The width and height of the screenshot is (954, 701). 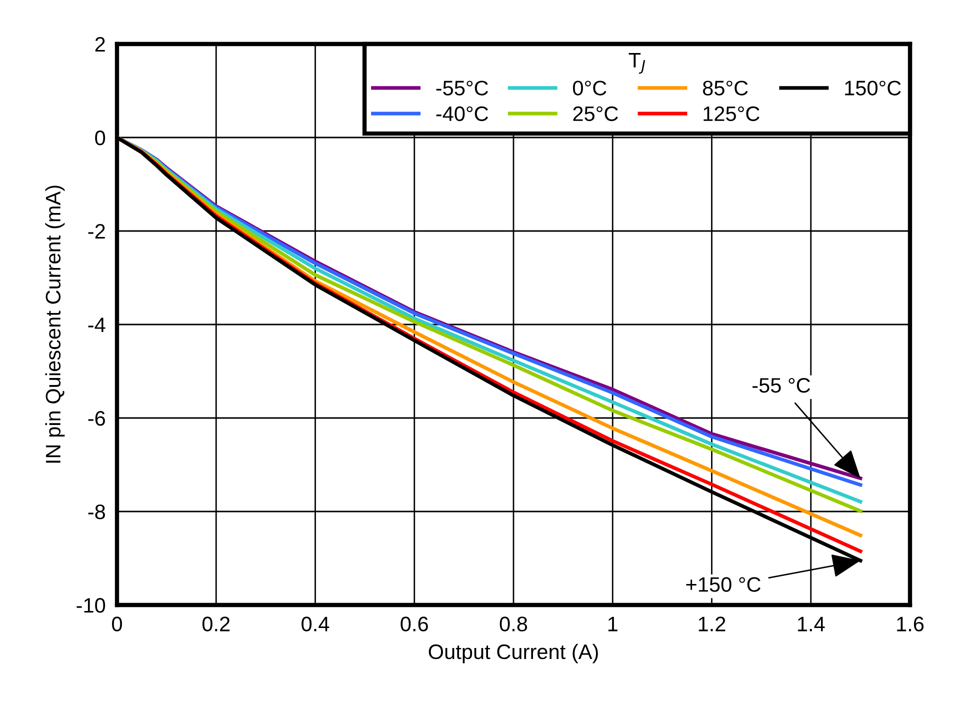 I want to click on x-tick-label: 0.4, so click(x=316, y=624).